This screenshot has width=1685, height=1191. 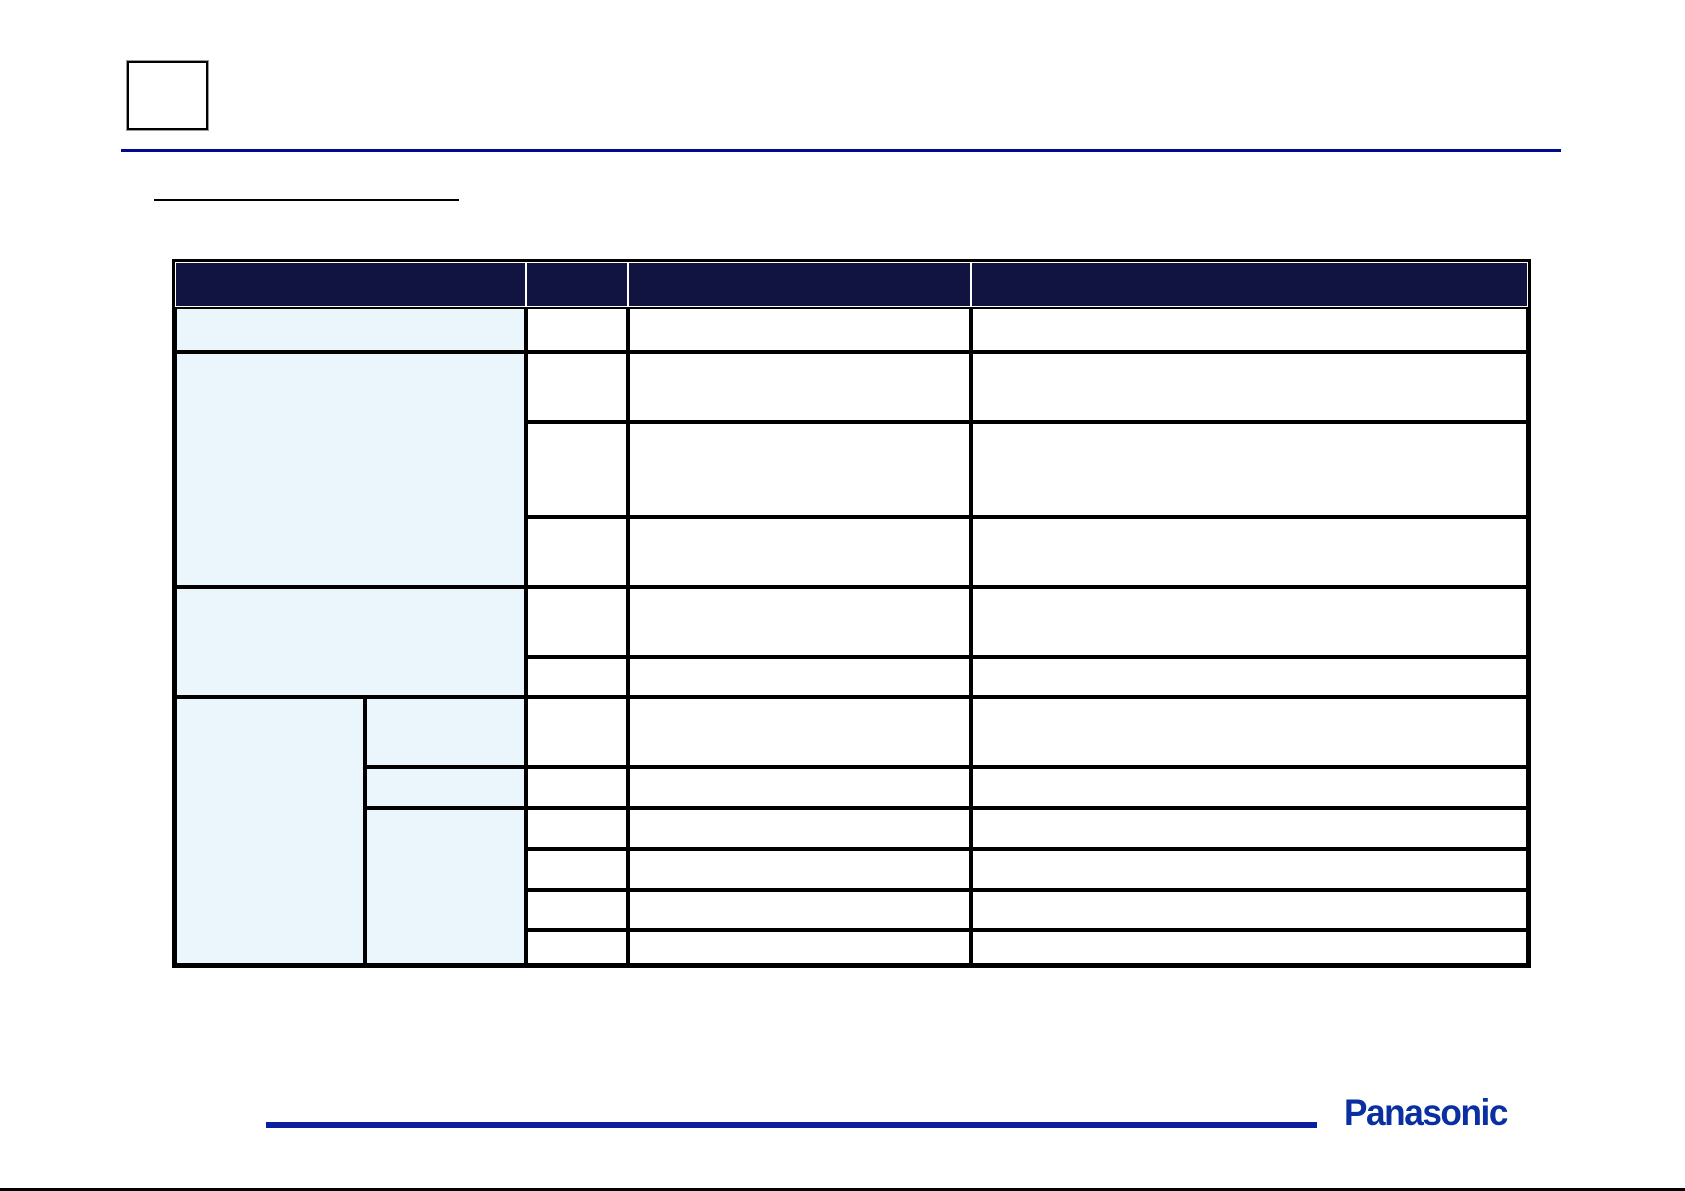 What do you see at coordinates (306, 200) in the screenshot?
I see `section-title-underline` at bounding box center [306, 200].